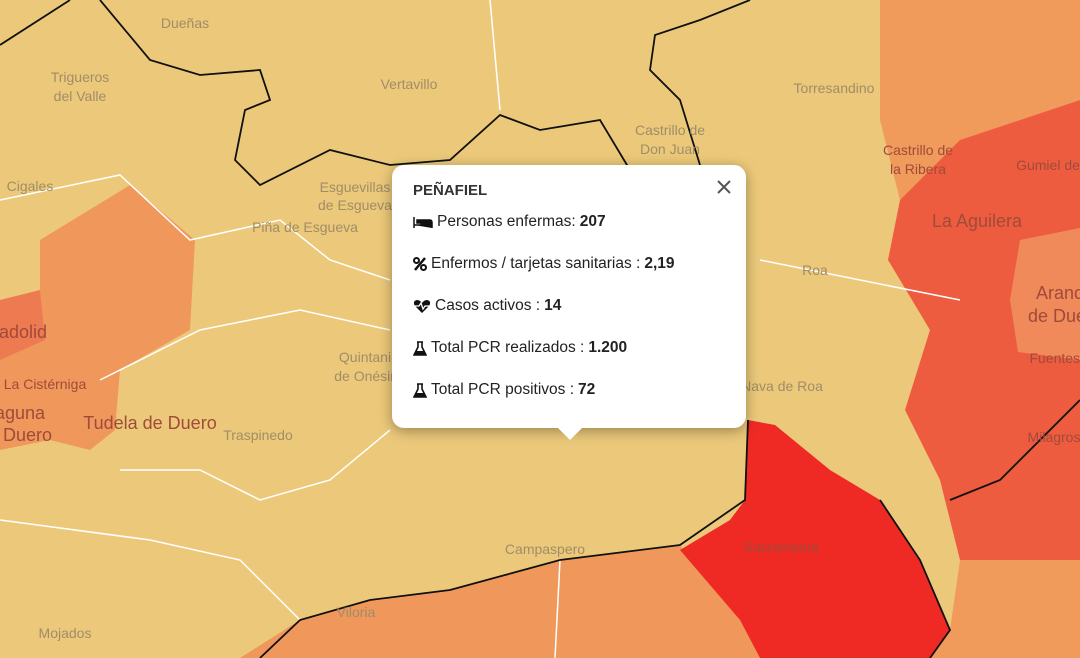 The image size is (1080, 658). I want to click on popup-field: Total PCR positivos :72, so click(569, 402).